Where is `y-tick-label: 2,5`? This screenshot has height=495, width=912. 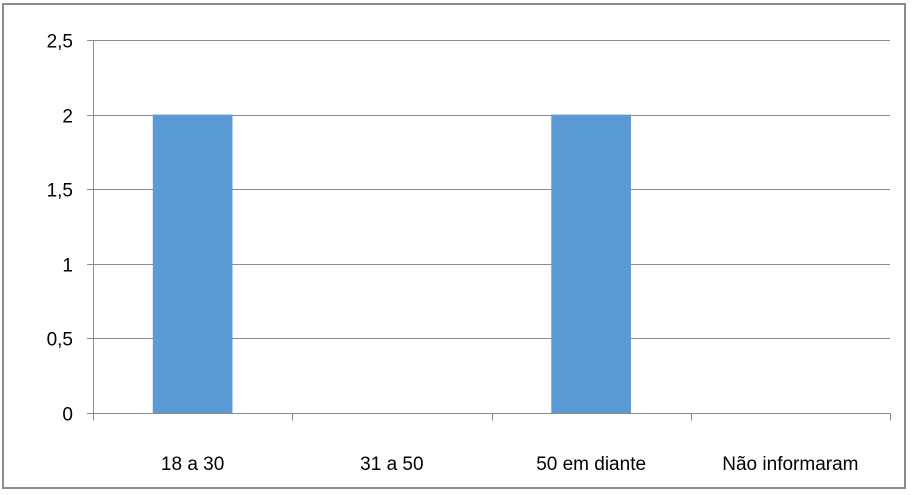
y-tick-label: 2,5 is located at coordinates (60, 42).